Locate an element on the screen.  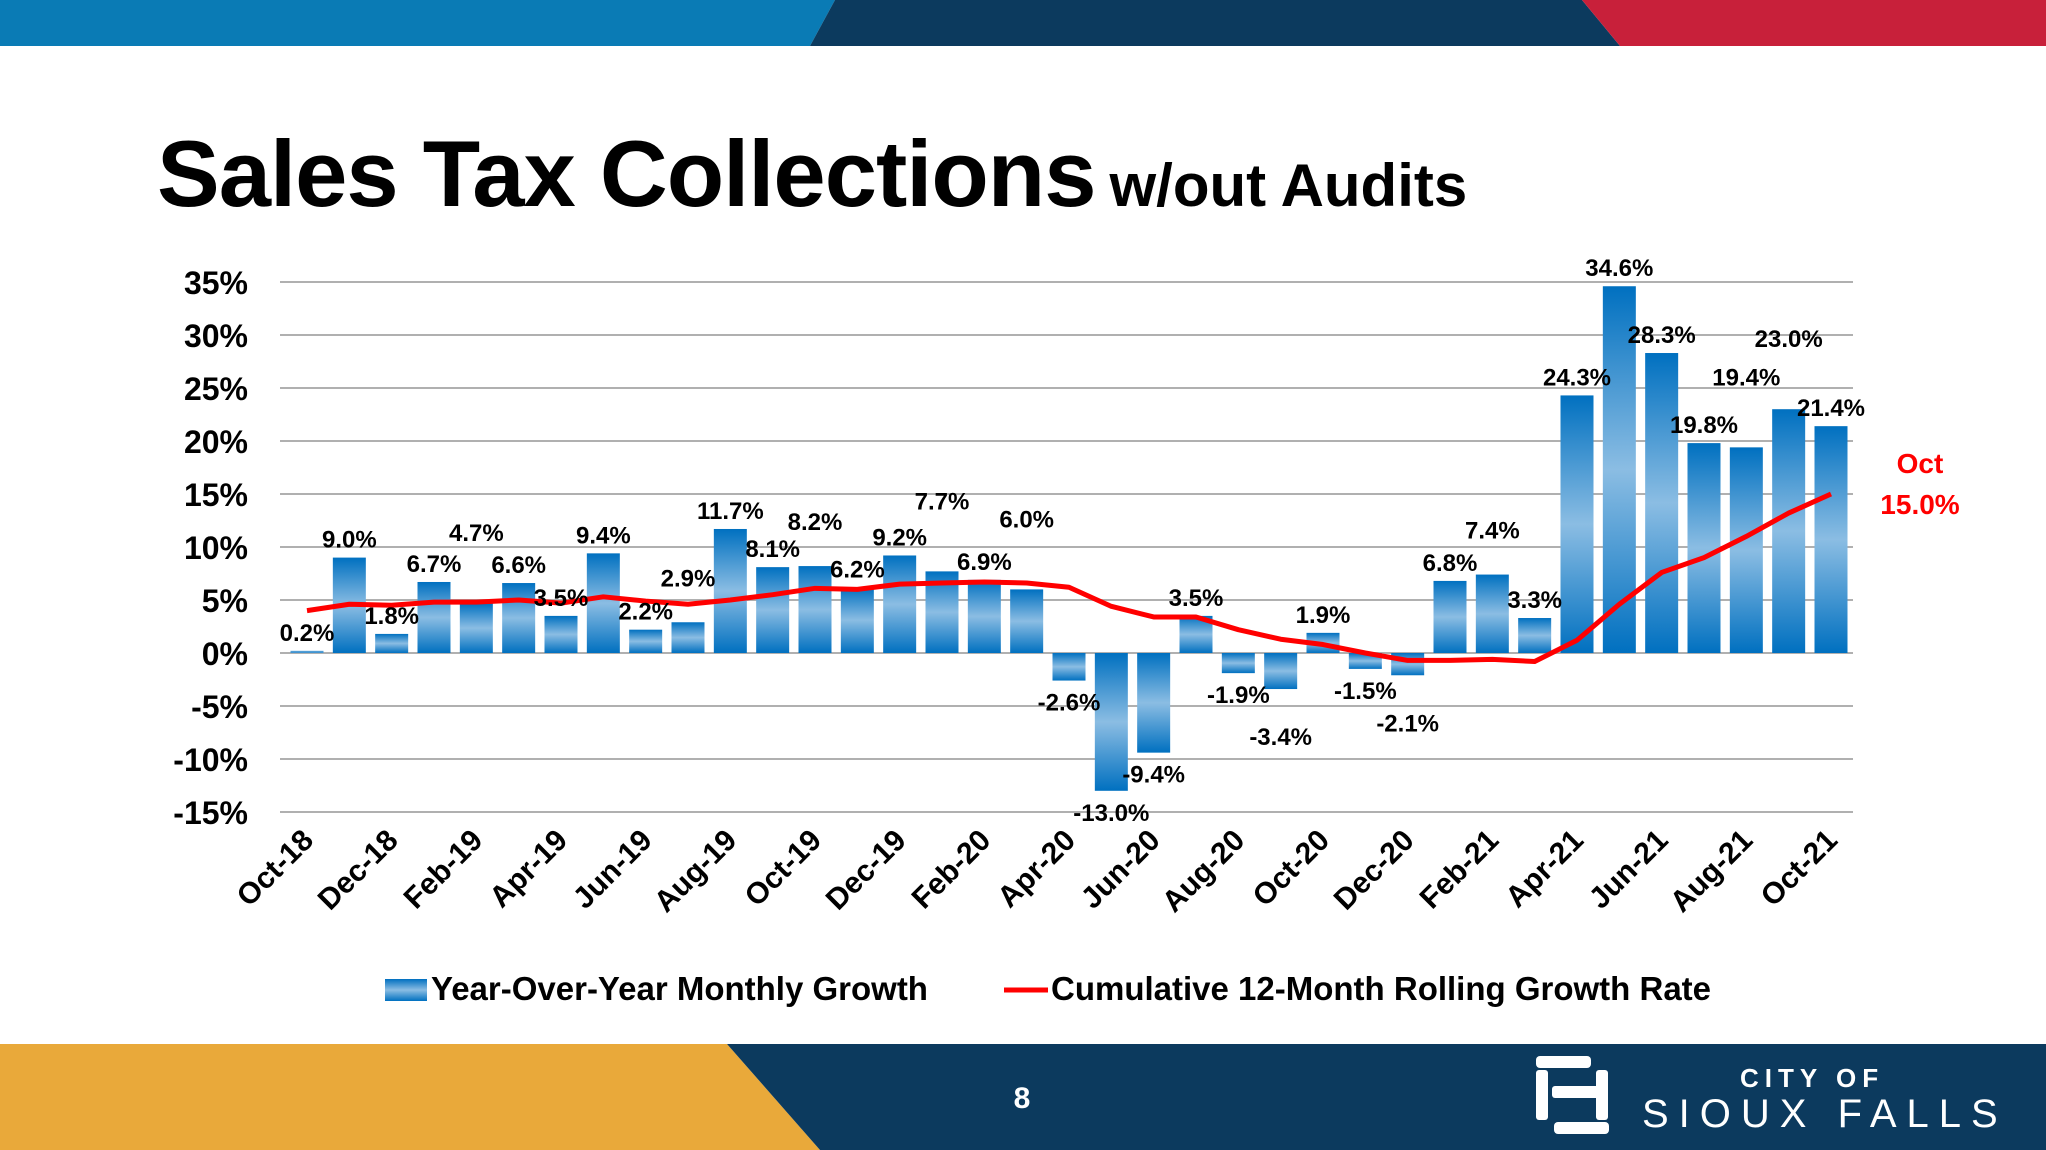
bottom-banner-navy is located at coordinates (1386, 1097).